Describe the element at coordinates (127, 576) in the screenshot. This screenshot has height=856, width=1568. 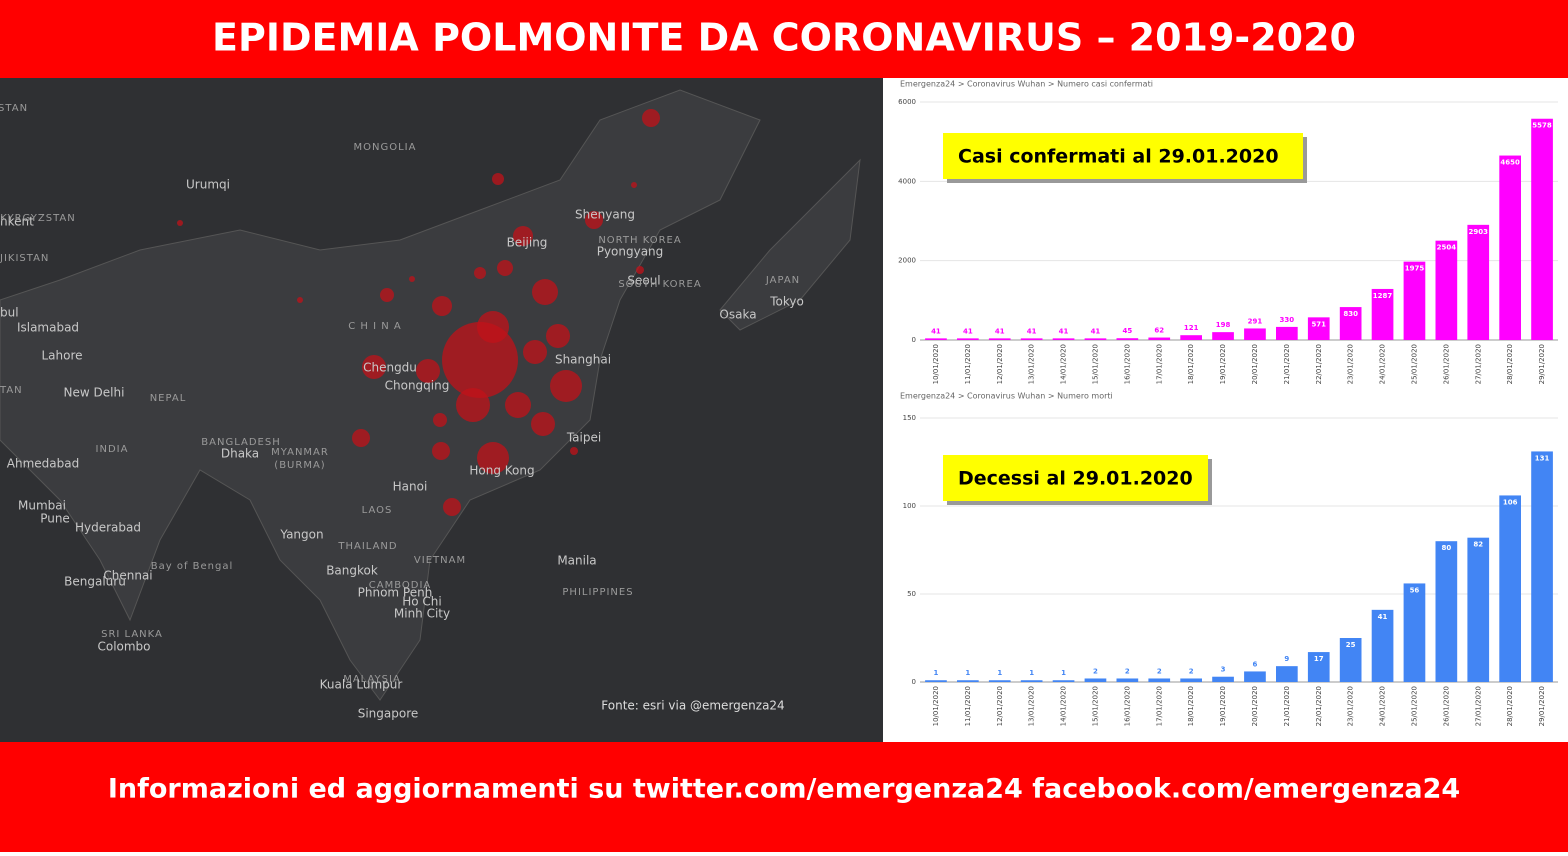
I see `map-label: Chennai` at that location.